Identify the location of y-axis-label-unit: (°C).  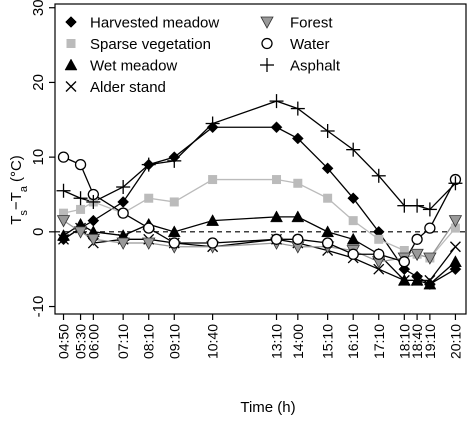
(16, 168).